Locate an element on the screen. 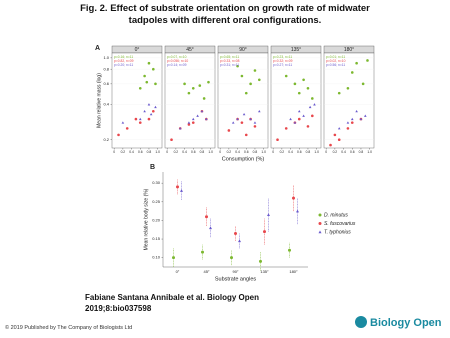 Image resolution: width=450 pixels, height=338 pixels. facet-title: 180° is located at coordinates (349, 50).